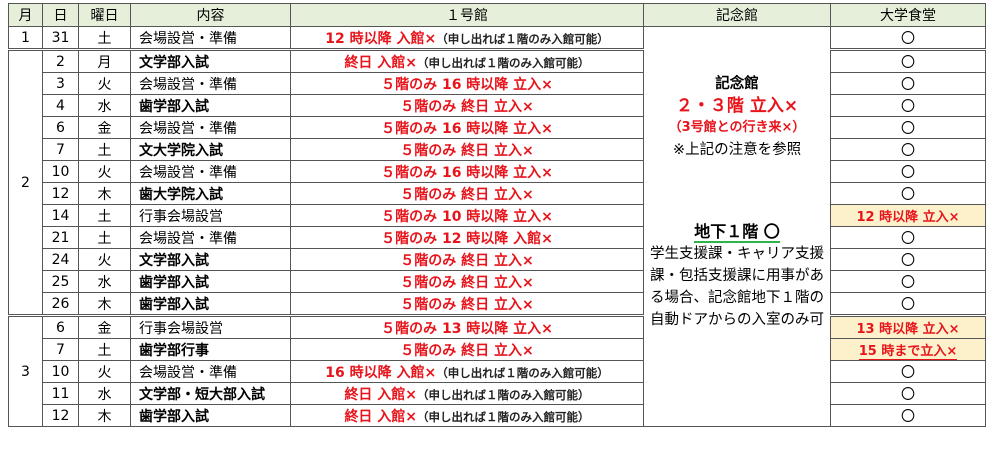 This screenshot has height=453, width=1000. Describe the element at coordinates (104, 15) in the screenshot. I see `header-weekday: 曜日` at that location.